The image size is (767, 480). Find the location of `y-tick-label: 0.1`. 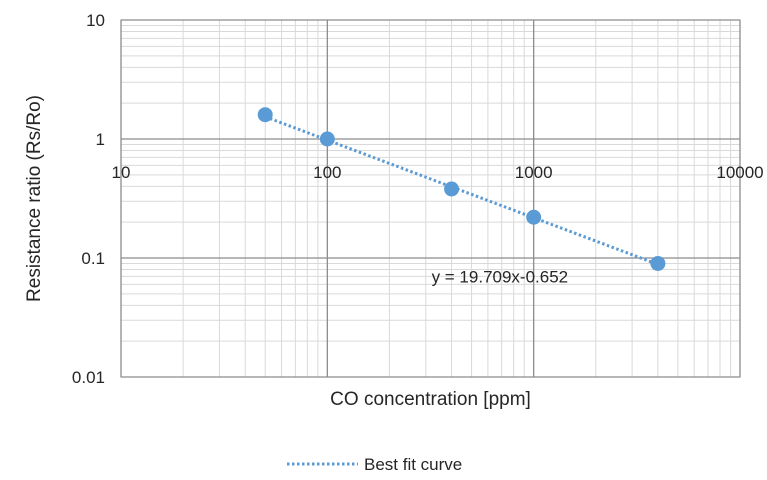

y-tick-label: 0.1 is located at coordinates (93, 258).